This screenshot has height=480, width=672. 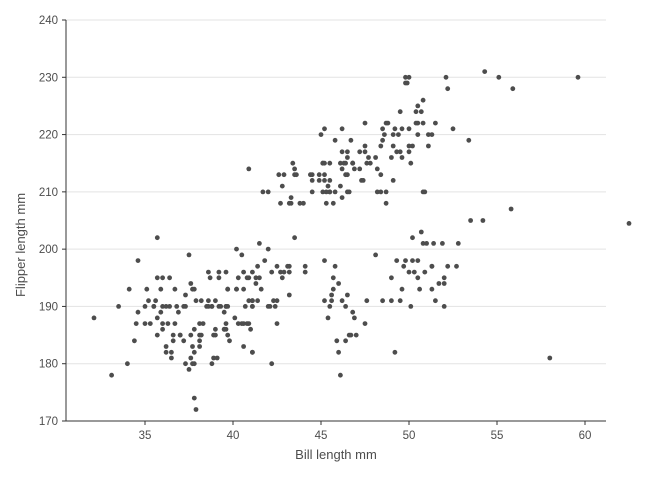 I want to click on y-tick-label-240: 240, so click(x=48, y=21).